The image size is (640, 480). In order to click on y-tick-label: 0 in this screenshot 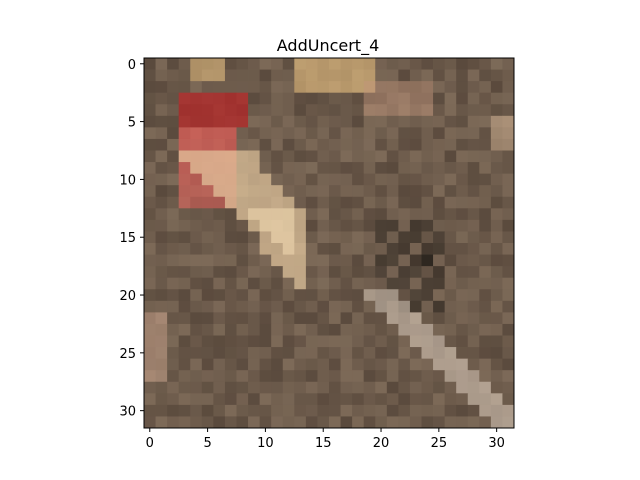, I will do `click(132, 65)`.